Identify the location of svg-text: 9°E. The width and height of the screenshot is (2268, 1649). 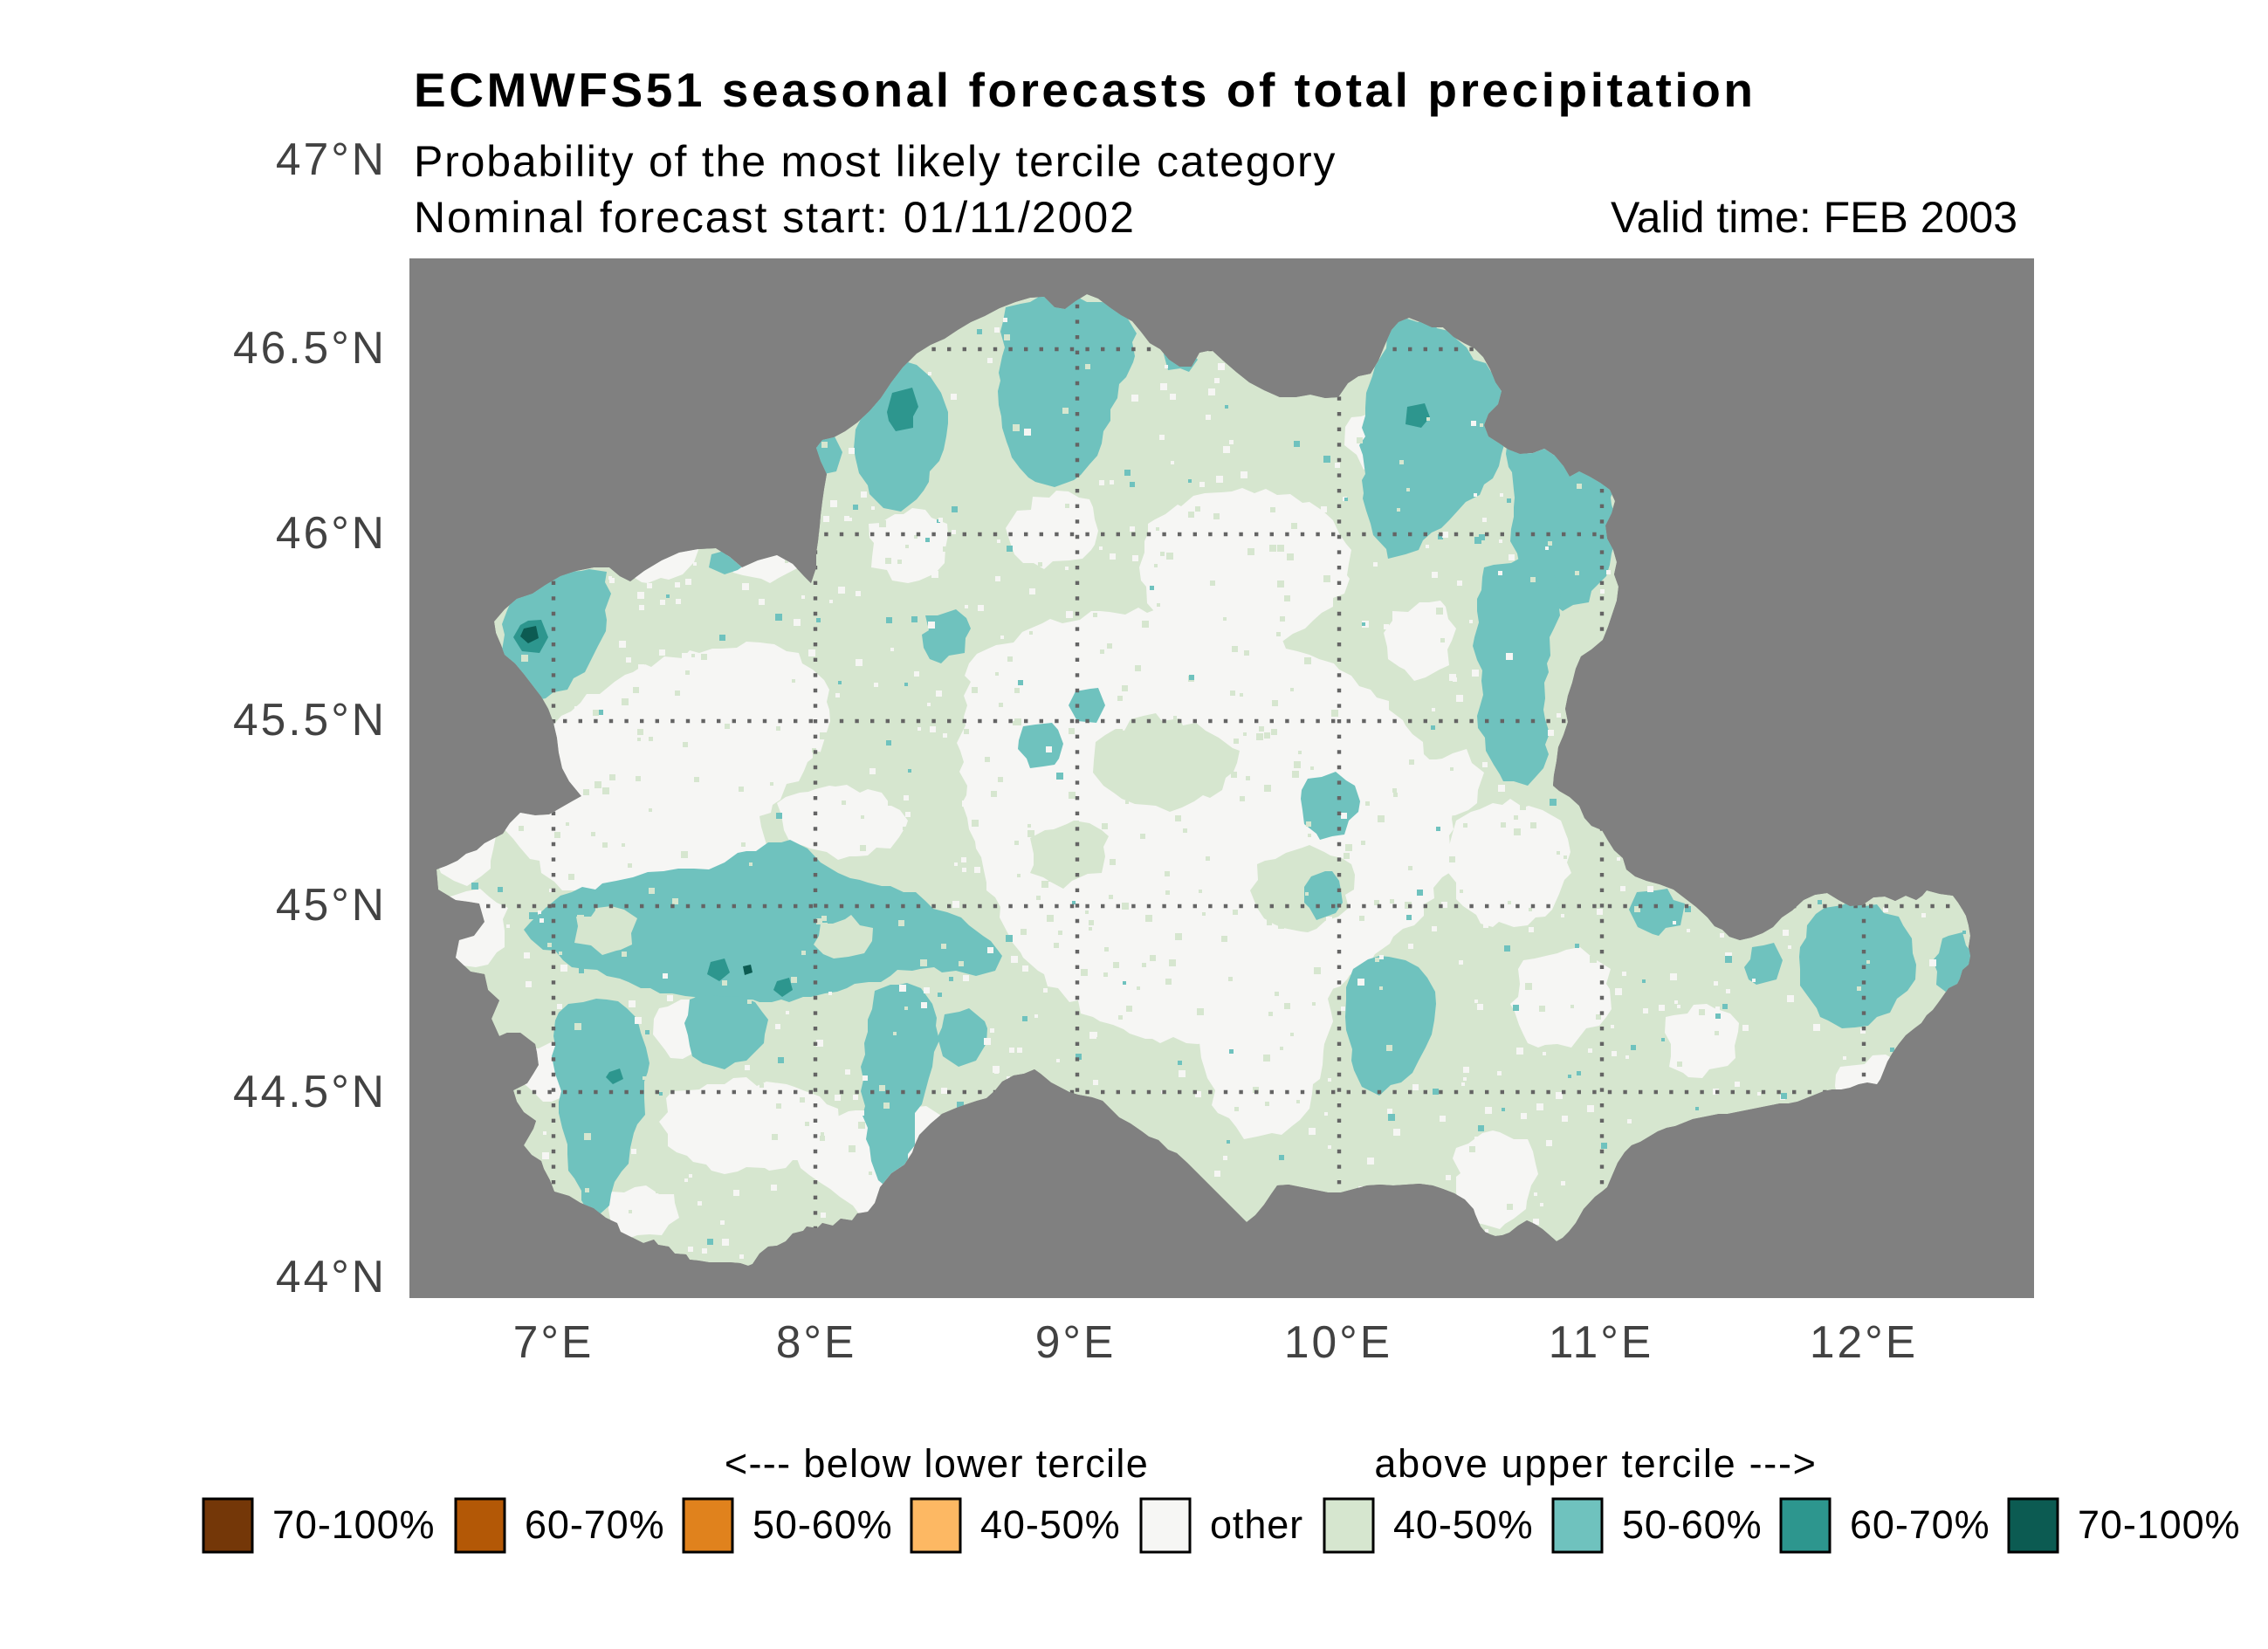
(1076, 1341).